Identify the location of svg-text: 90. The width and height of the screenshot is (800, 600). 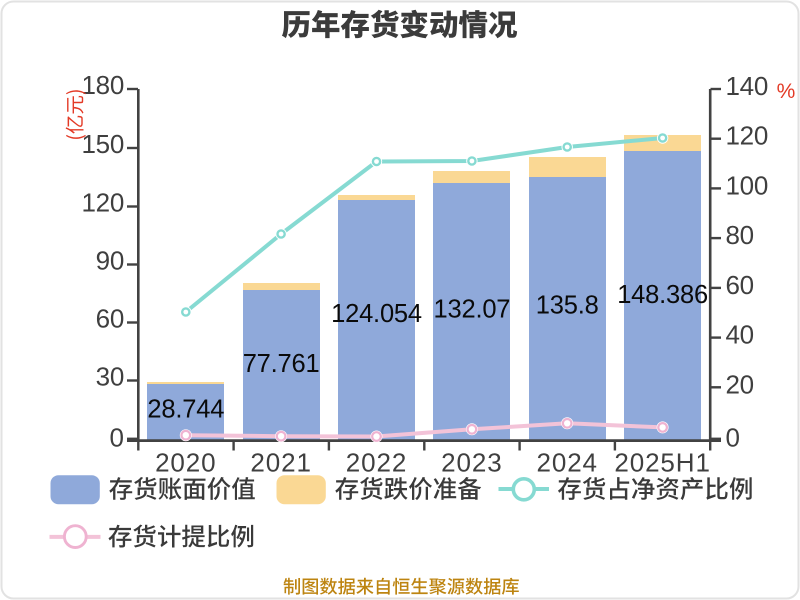
(110, 261).